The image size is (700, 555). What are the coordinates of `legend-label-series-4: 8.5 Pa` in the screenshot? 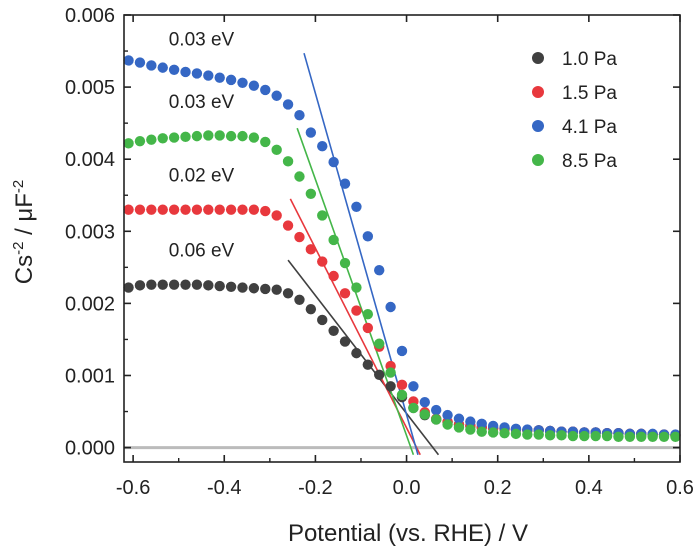 It's located at (589, 161).